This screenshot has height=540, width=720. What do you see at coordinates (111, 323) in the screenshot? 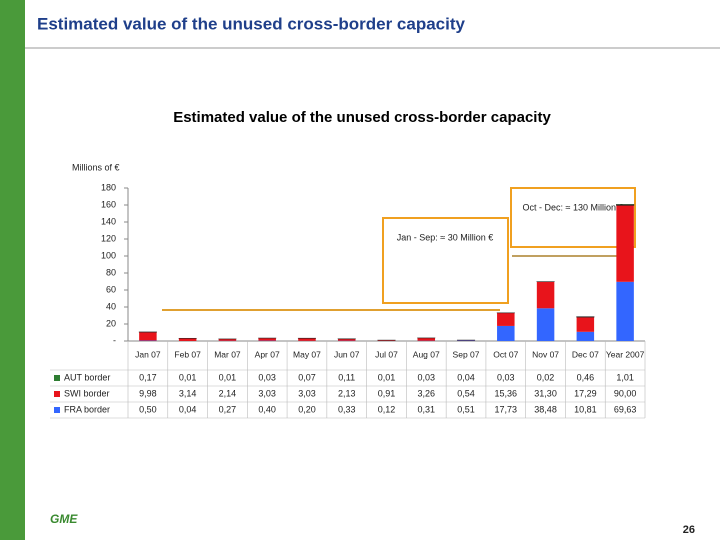
I see `y-tick-label: 20` at bounding box center [111, 323].